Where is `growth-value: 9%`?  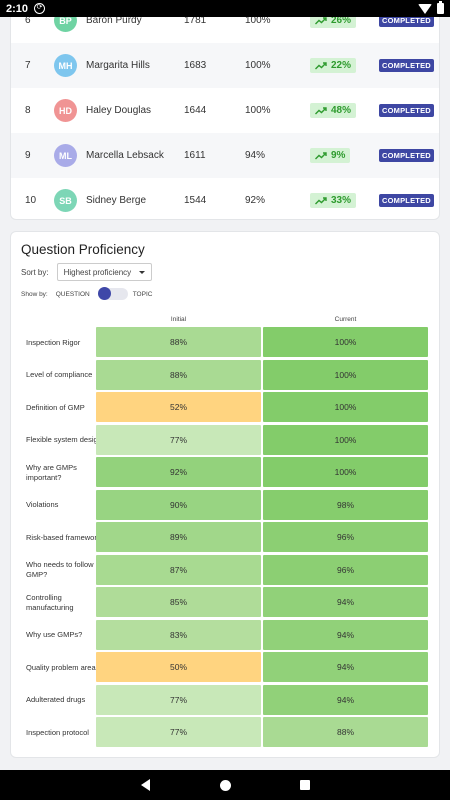
growth-value: 9% is located at coordinates (338, 155).